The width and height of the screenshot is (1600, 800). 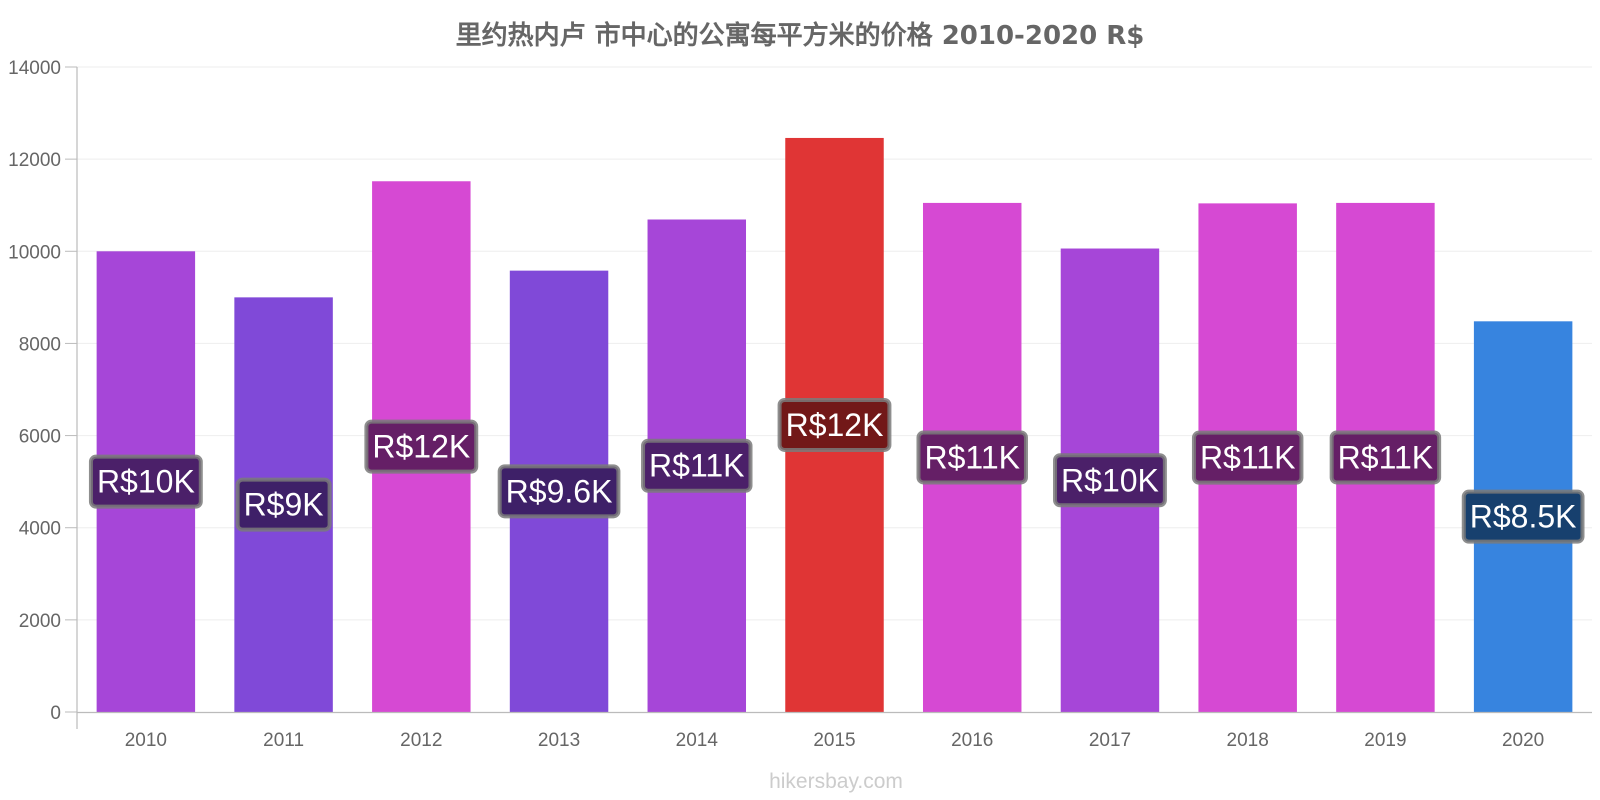 What do you see at coordinates (559, 740) in the screenshot?
I see `x-tick-label: 2013` at bounding box center [559, 740].